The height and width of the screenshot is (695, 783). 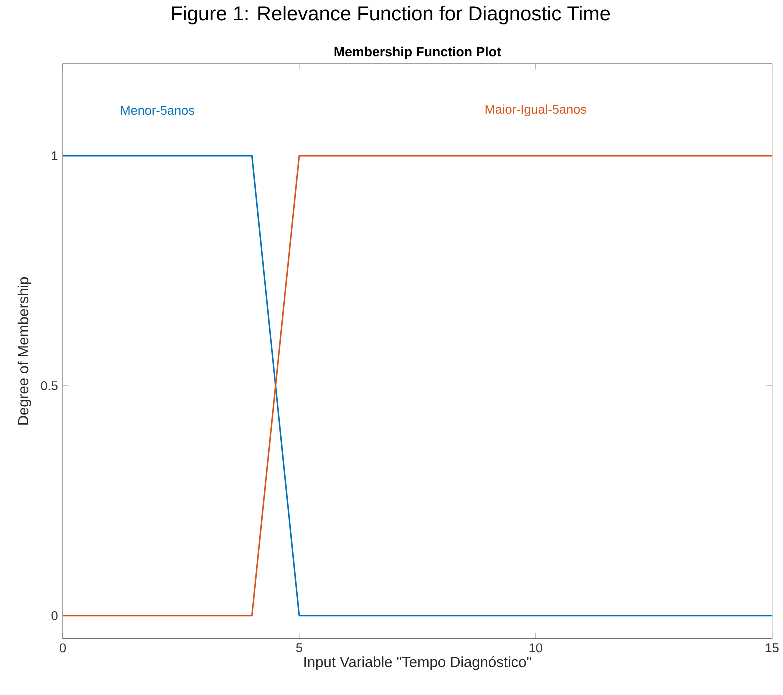 I want to click on chart-title: Figure 1: Relevance Function for Diagnostic Time, so click(x=391, y=15).